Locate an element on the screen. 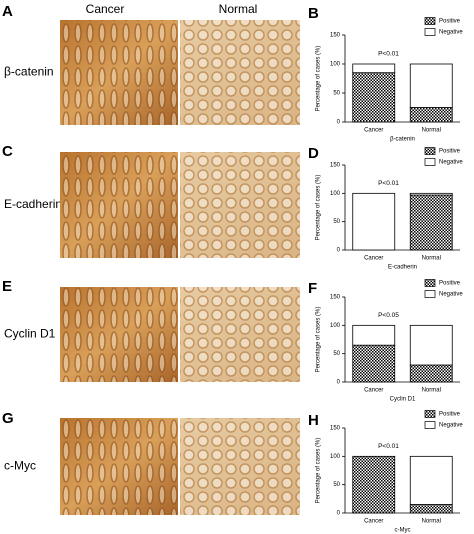 The height and width of the screenshot is (534, 474). row-label: β-catenin is located at coordinates (29, 72).